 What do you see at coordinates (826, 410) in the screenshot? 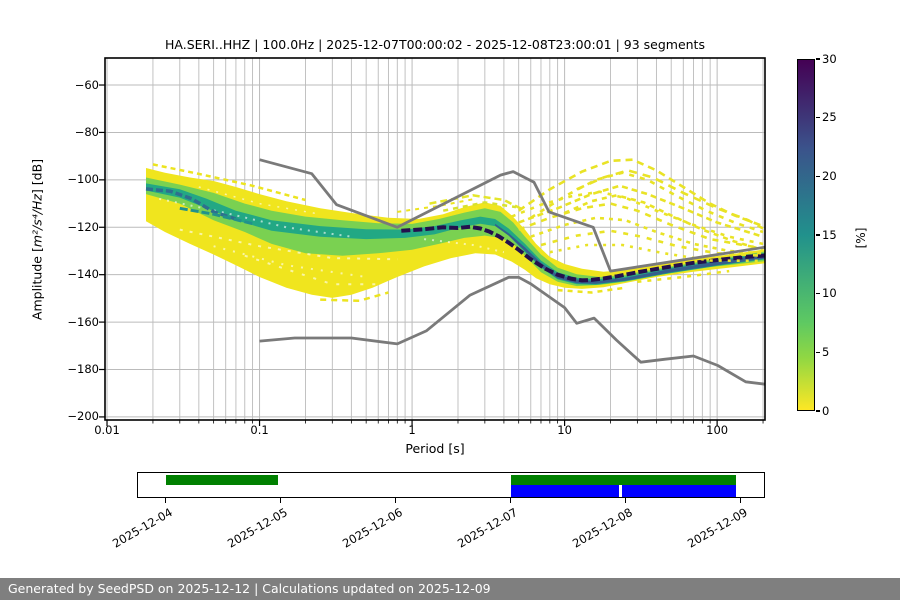
I see `colorbar-tick-label: 0` at bounding box center [826, 410].